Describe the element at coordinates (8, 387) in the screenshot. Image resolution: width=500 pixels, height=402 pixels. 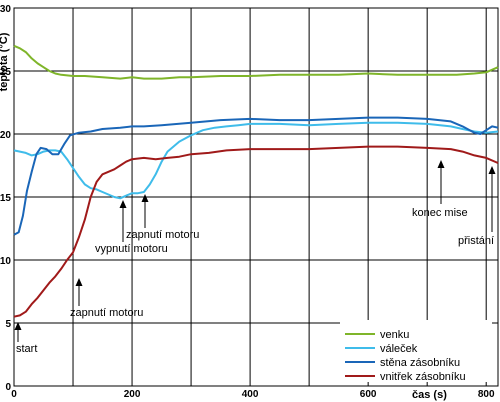
I see `y-tick-label: 0` at that location.